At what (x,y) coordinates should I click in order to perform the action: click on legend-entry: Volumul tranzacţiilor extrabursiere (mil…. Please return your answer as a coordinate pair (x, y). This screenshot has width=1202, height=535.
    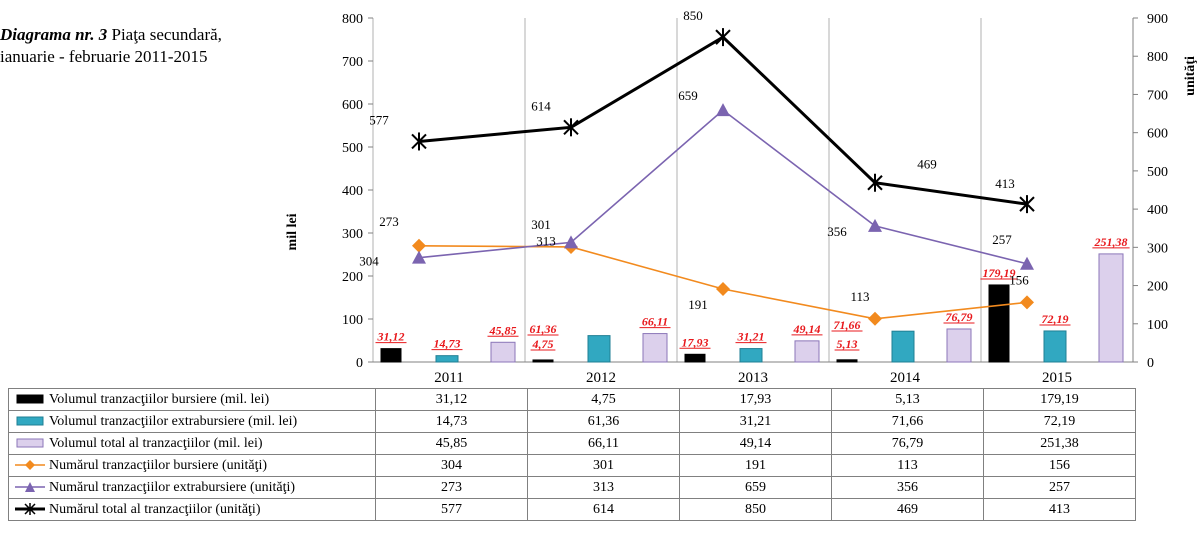
    Looking at the image, I should click on (192, 421).